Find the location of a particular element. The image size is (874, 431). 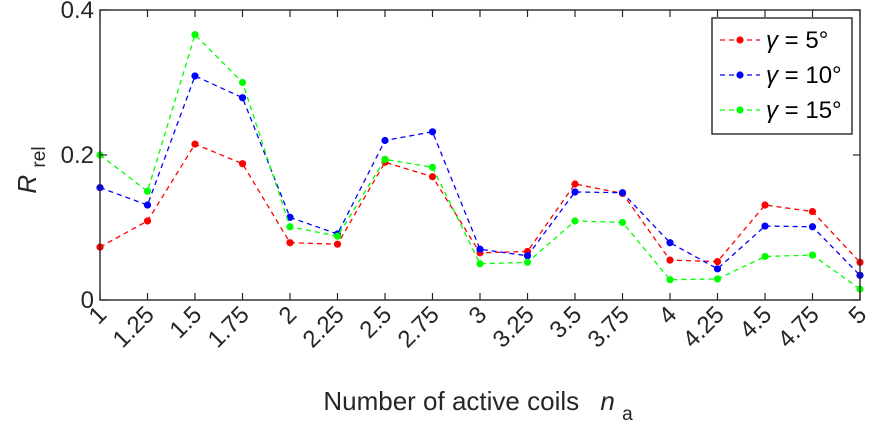

y-axis-title: R rel is located at coordinates (31, 169).